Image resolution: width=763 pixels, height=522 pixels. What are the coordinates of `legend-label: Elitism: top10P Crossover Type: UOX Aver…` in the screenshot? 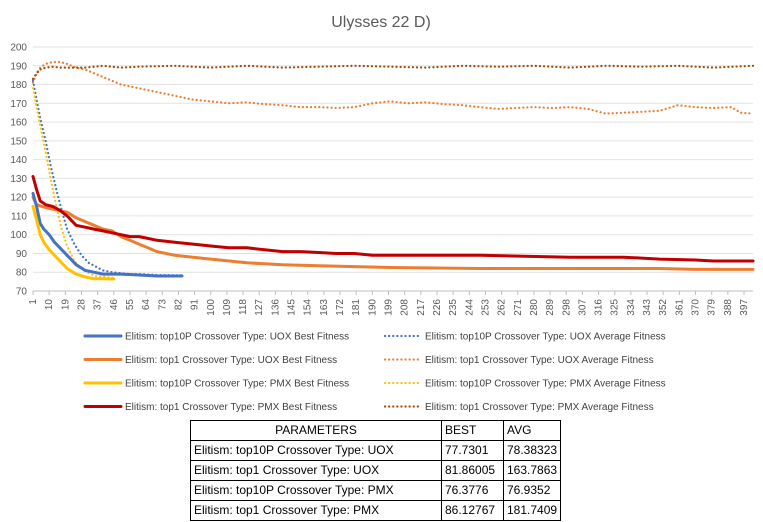 It's located at (545, 337).